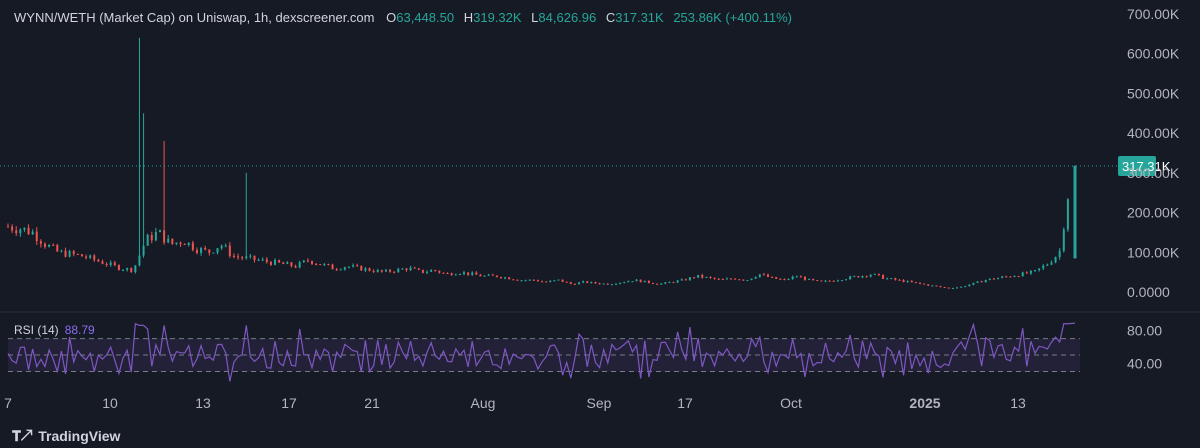 The width and height of the screenshot is (1200, 448). I want to click on rsi-label: RSI (14), so click(36, 330).